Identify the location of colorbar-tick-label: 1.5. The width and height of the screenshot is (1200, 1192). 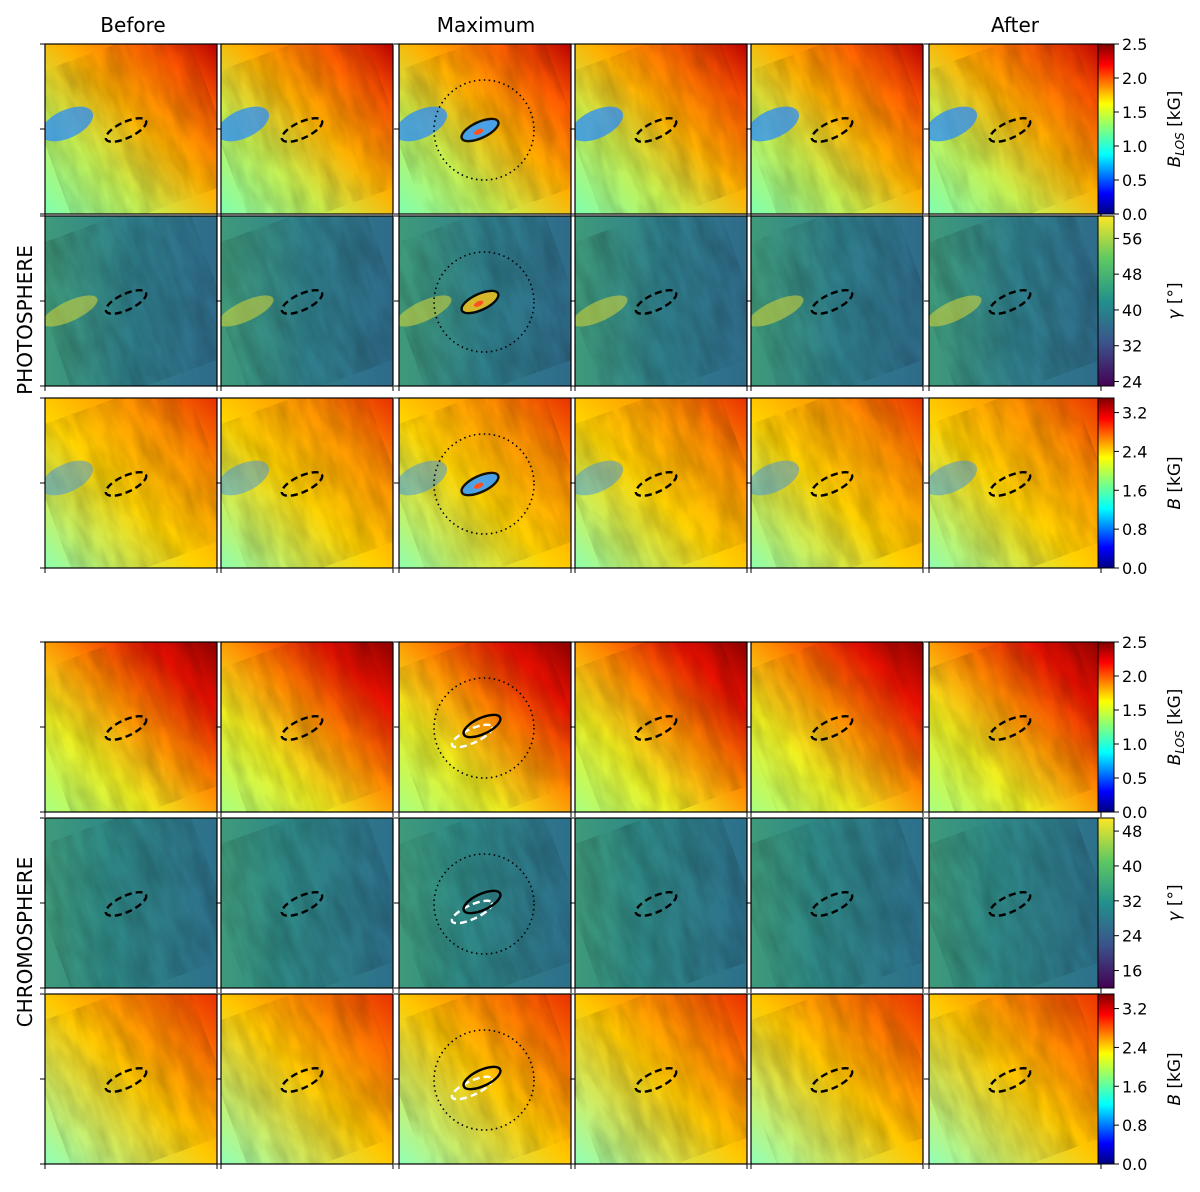
(1134, 710).